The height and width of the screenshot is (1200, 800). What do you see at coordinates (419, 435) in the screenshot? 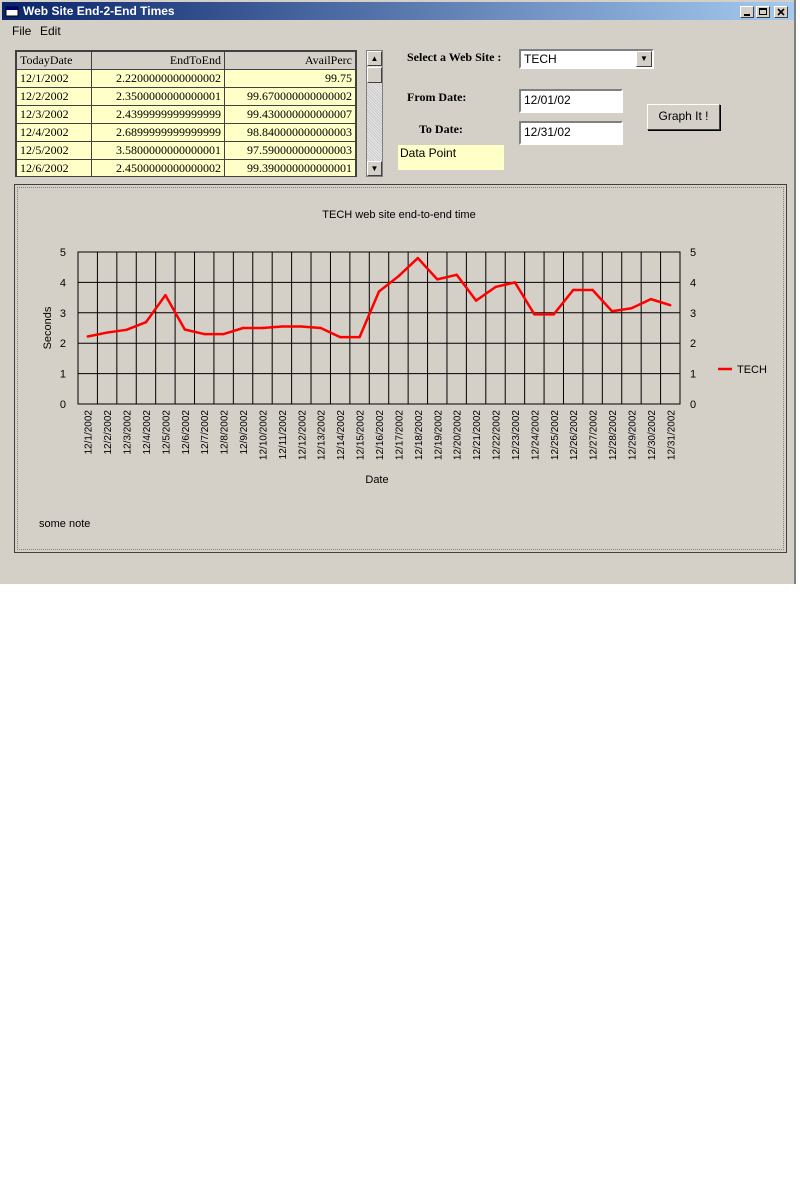
I see `x-tick-label: 12/18/2002` at bounding box center [419, 435].